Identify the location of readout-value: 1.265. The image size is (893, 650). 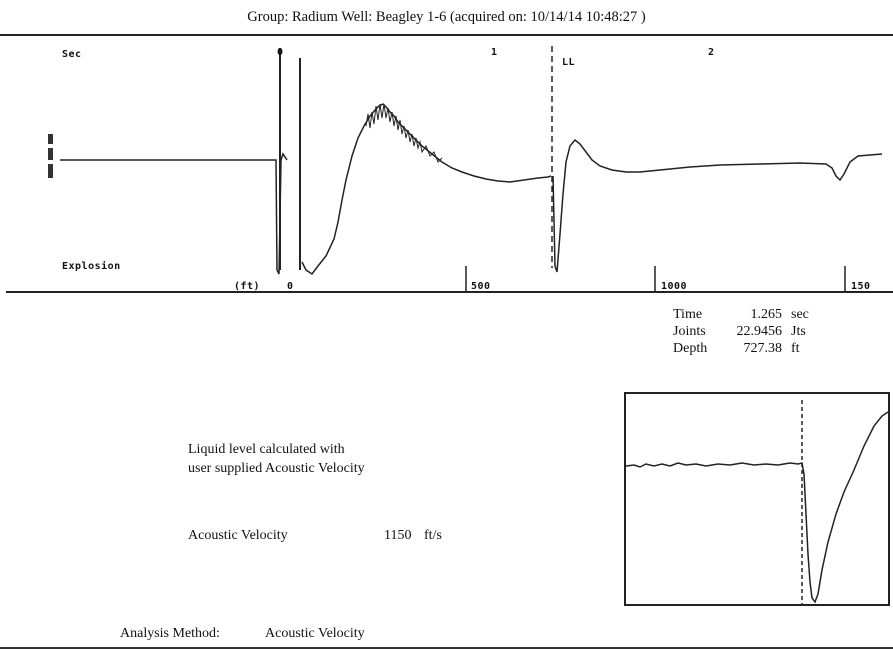
(766, 314).